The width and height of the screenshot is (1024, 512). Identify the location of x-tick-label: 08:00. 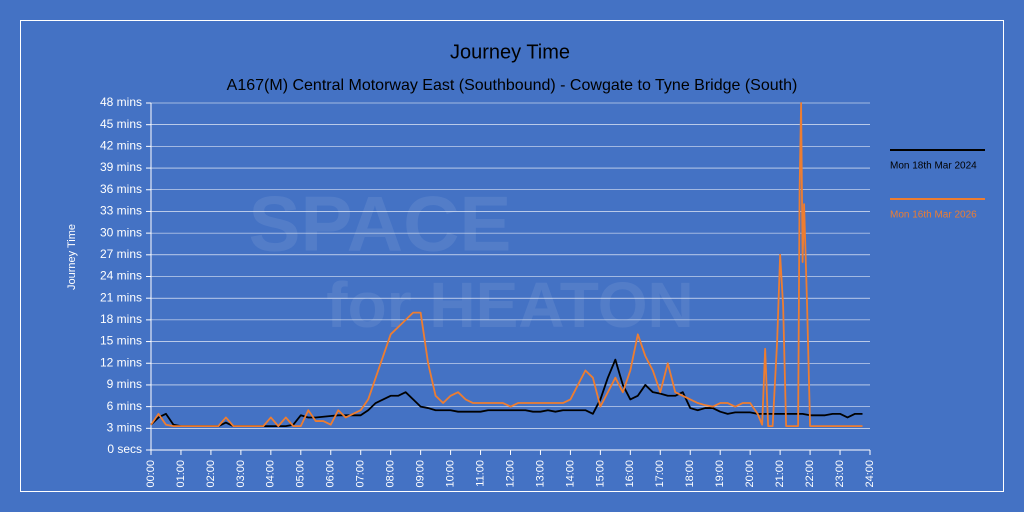
(391, 474).